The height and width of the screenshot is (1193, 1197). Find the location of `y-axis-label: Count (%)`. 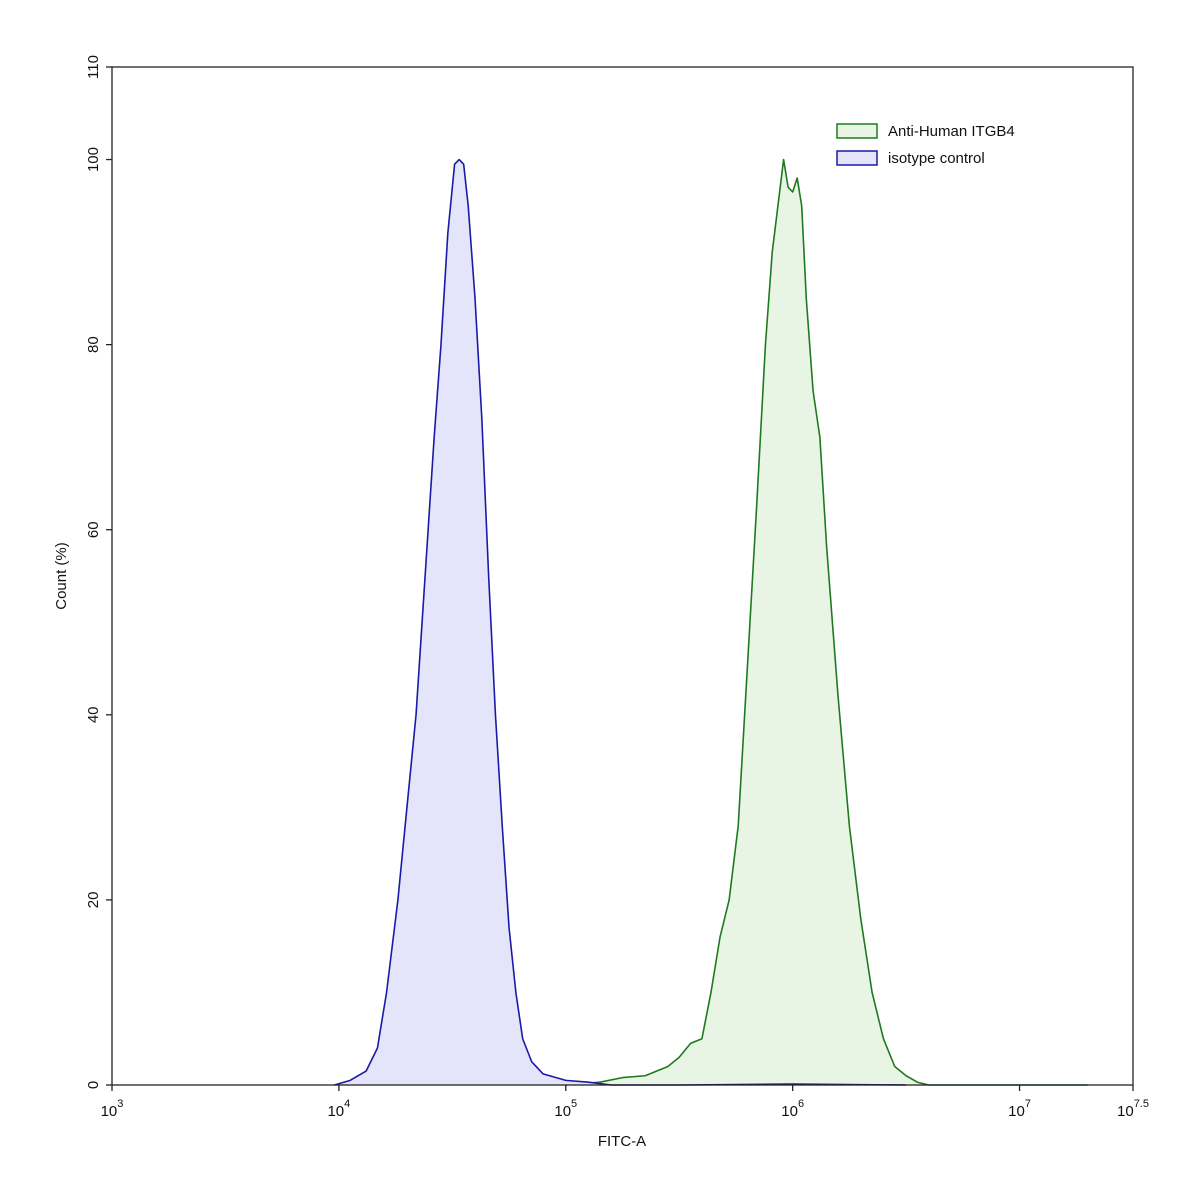

y-axis-label: Count (%) is located at coordinates (61, 576).